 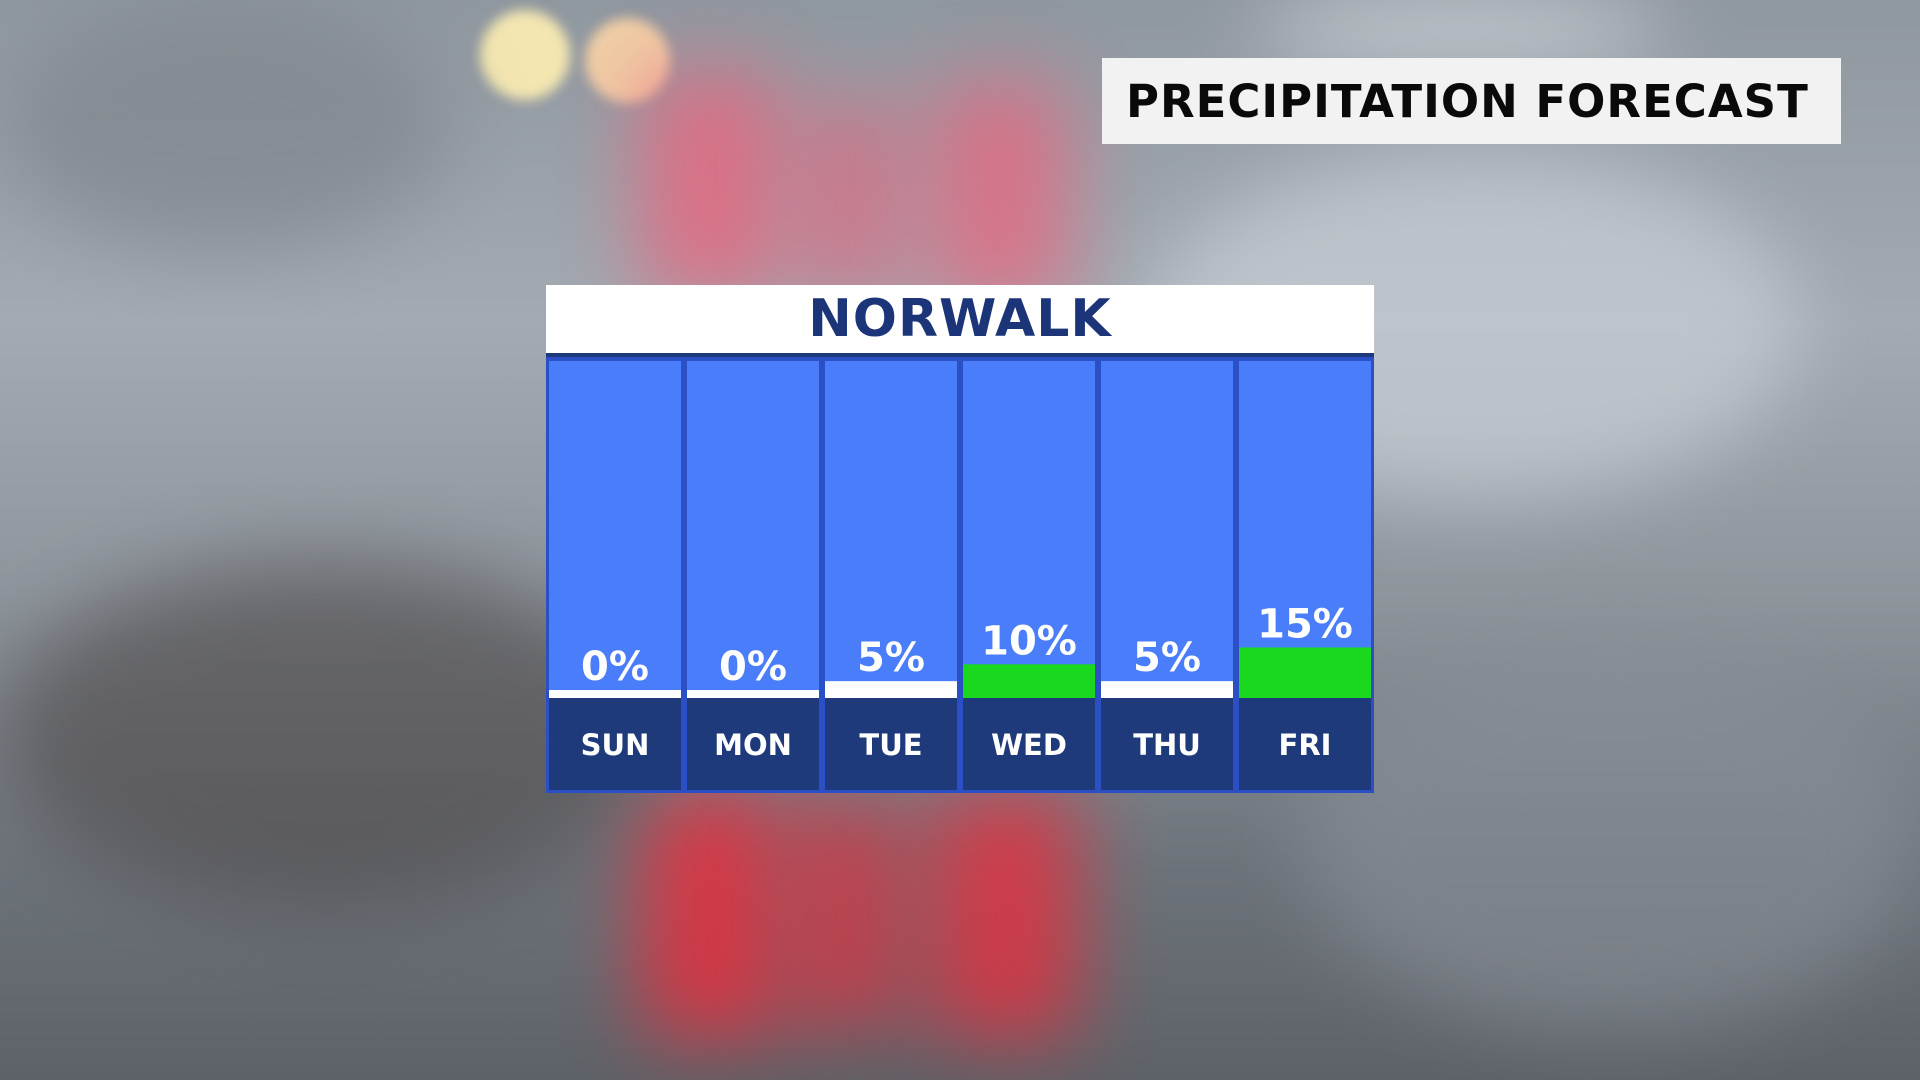 I want to click on day-label: FRI, so click(x=1305, y=745).